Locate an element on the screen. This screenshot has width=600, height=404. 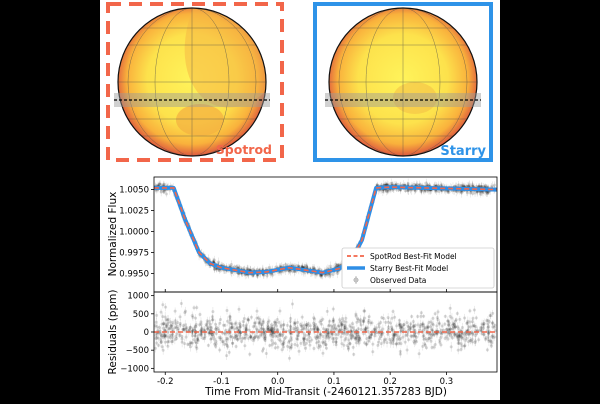
flux-y-label: Normalized Flux is located at coordinates (113, 234).